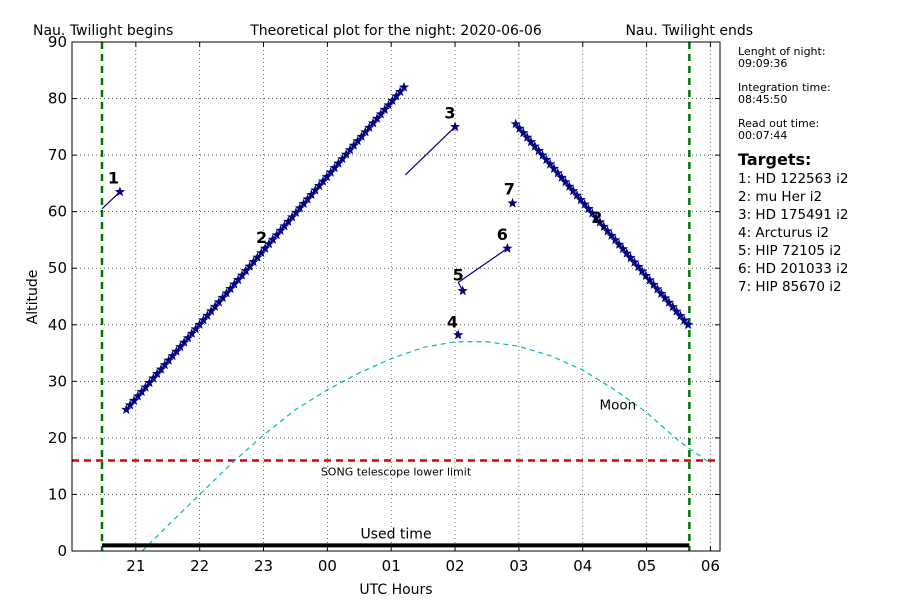 Image resolution: width=900 pixels, height=600 pixels. I want to click on target-label-8: 2, so click(596, 217).